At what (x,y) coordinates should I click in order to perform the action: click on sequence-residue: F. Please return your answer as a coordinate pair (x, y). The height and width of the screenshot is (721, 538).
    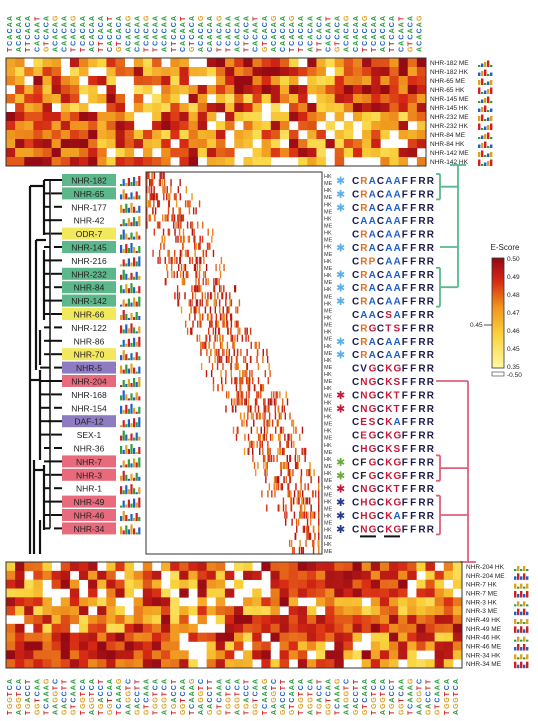
    Looking at the image, I should click on (413, 328).